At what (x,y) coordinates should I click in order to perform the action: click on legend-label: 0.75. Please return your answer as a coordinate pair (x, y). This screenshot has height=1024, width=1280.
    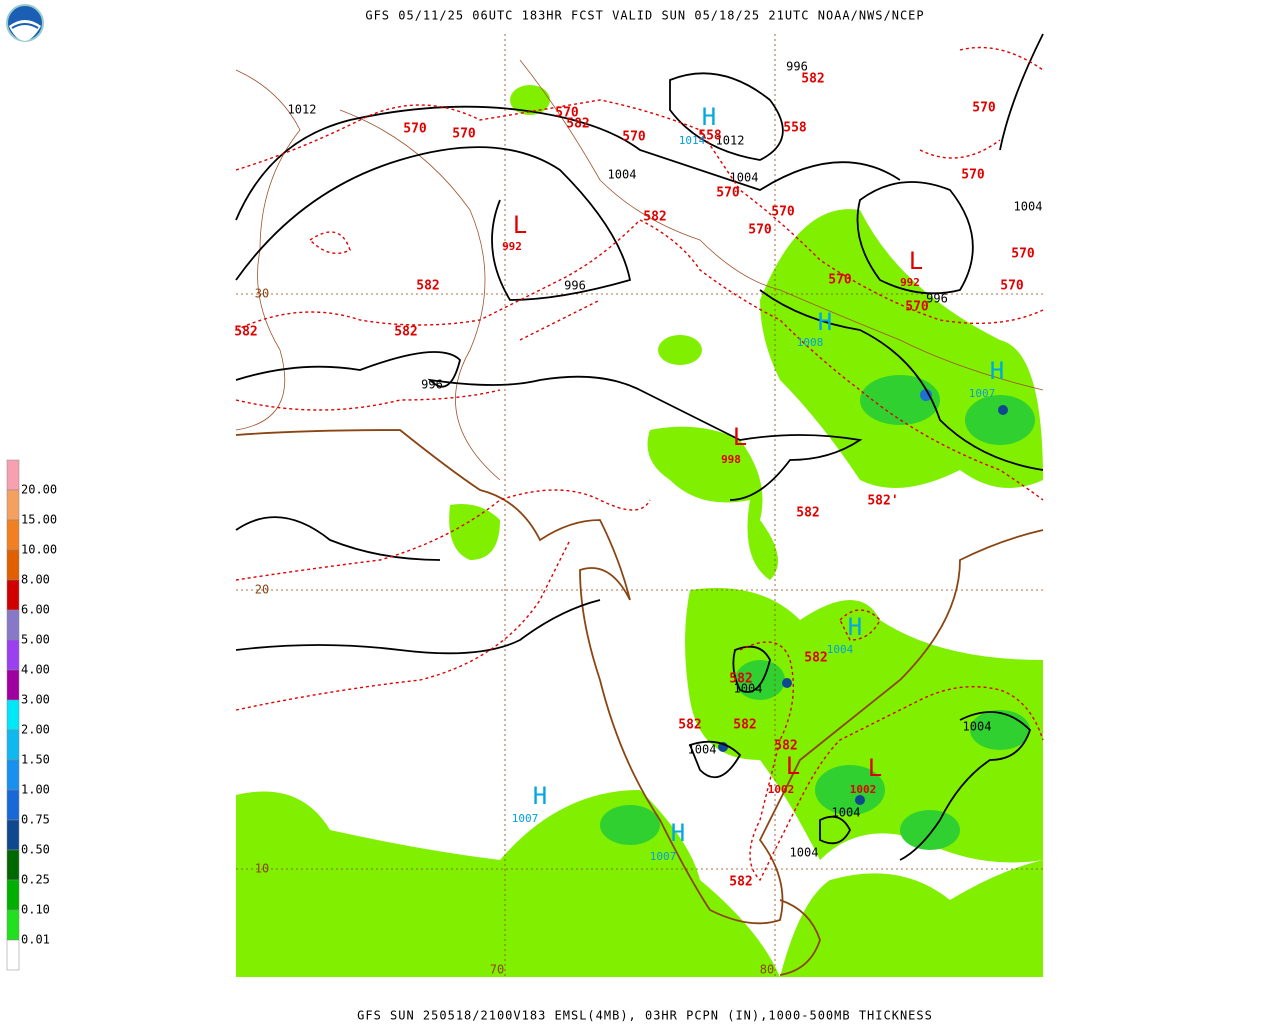
    Looking at the image, I should click on (35, 820).